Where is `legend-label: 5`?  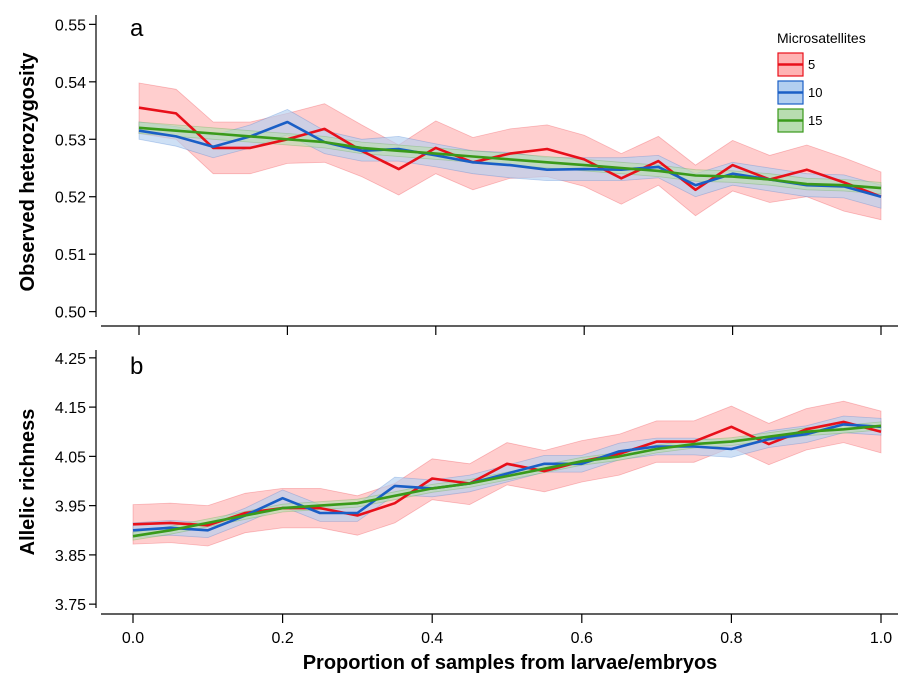 legend-label: 5 is located at coordinates (811, 64).